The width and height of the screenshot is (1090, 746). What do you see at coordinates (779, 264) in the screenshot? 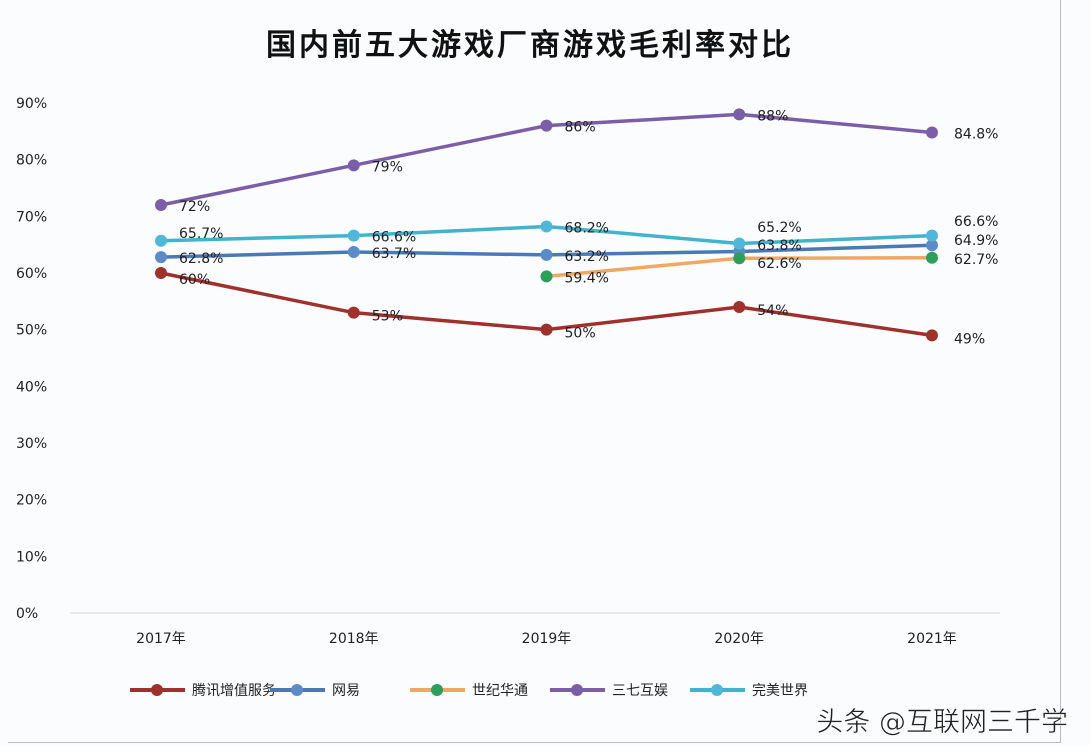
I see `data-label: 62.6%` at bounding box center [779, 264].